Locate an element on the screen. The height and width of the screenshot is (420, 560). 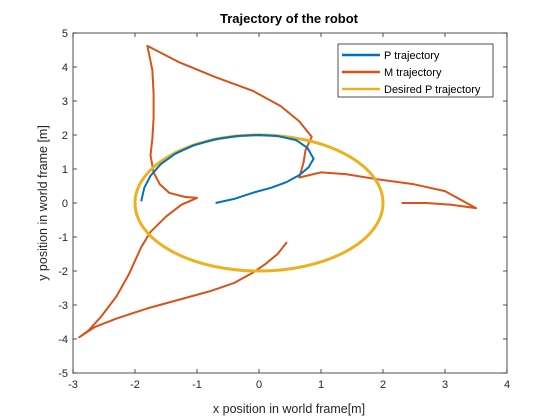
x-tick-label: 1 is located at coordinates (321, 385).